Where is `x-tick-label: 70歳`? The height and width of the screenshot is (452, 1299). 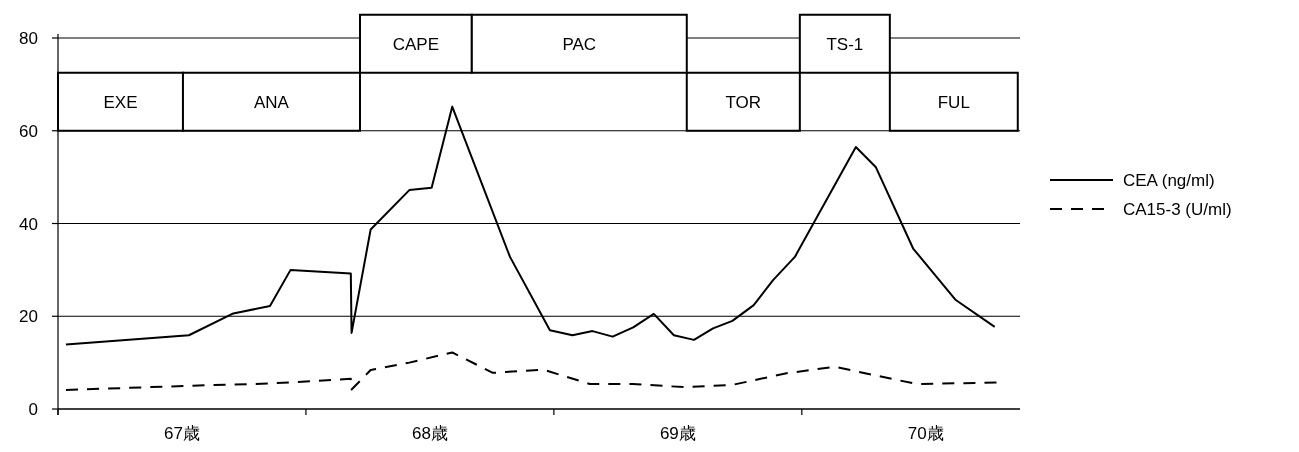
x-tick-label: 70歳 is located at coordinates (925, 433).